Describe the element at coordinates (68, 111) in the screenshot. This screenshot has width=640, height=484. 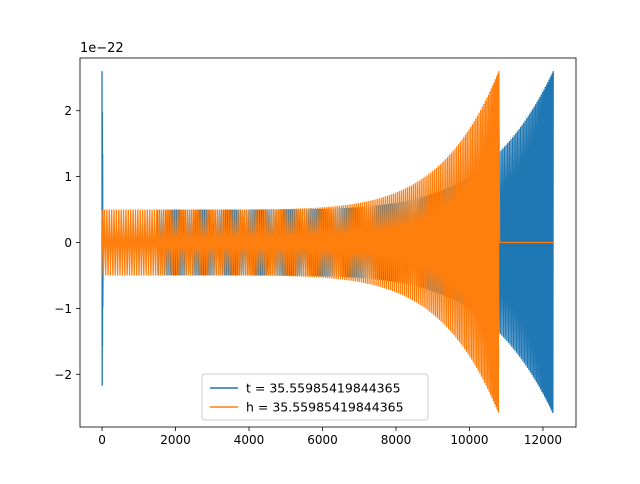
I see `y-tick-label: 2` at that location.